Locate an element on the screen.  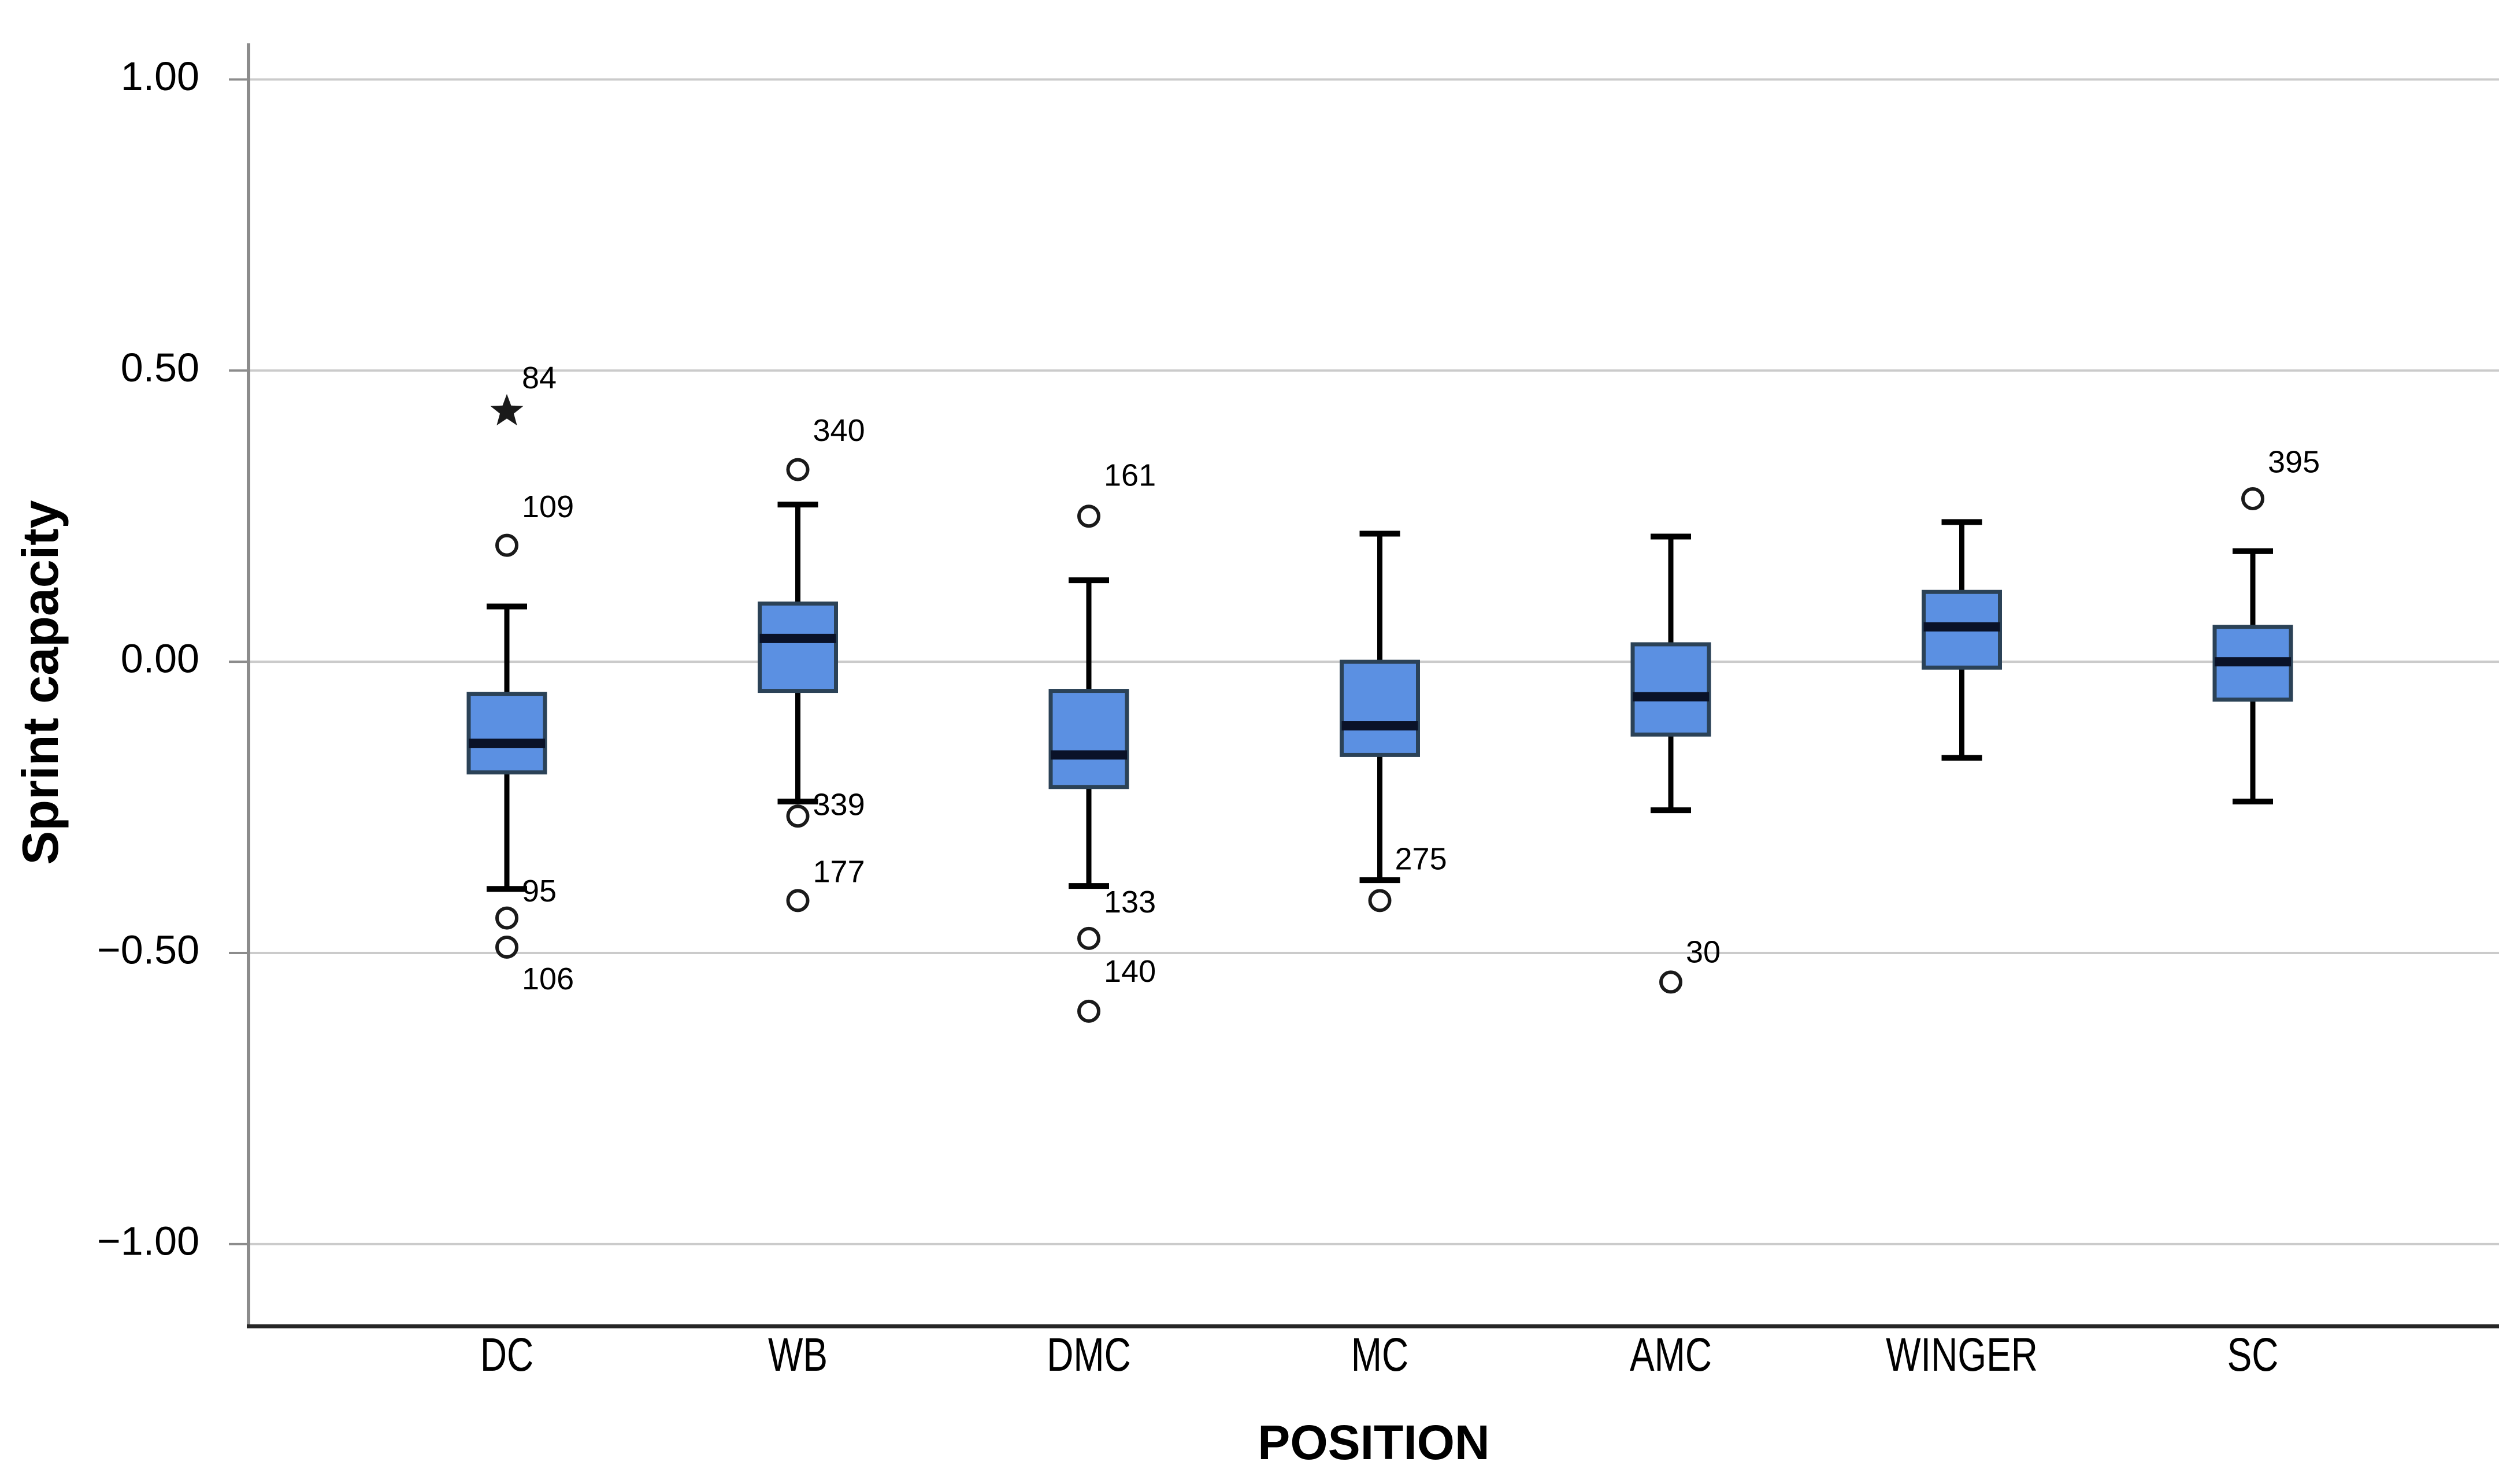
outlier-label: 109 is located at coordinates (548, 506).